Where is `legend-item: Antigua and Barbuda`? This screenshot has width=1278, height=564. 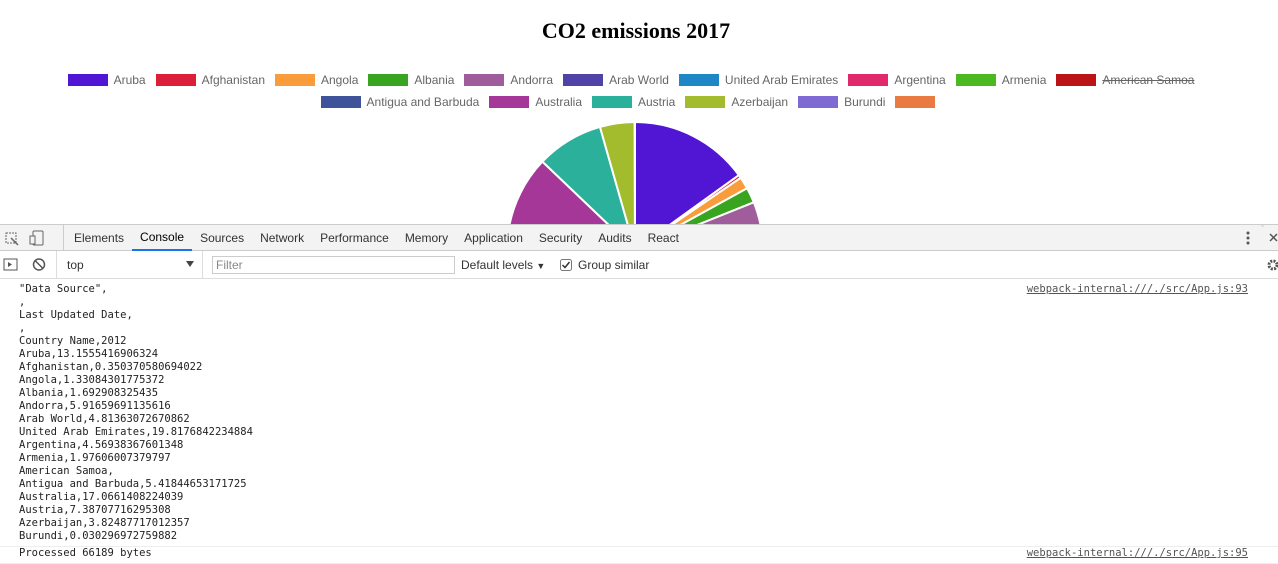 legend-item: Antigua and Barbuda is located at coordinates (400, 102).